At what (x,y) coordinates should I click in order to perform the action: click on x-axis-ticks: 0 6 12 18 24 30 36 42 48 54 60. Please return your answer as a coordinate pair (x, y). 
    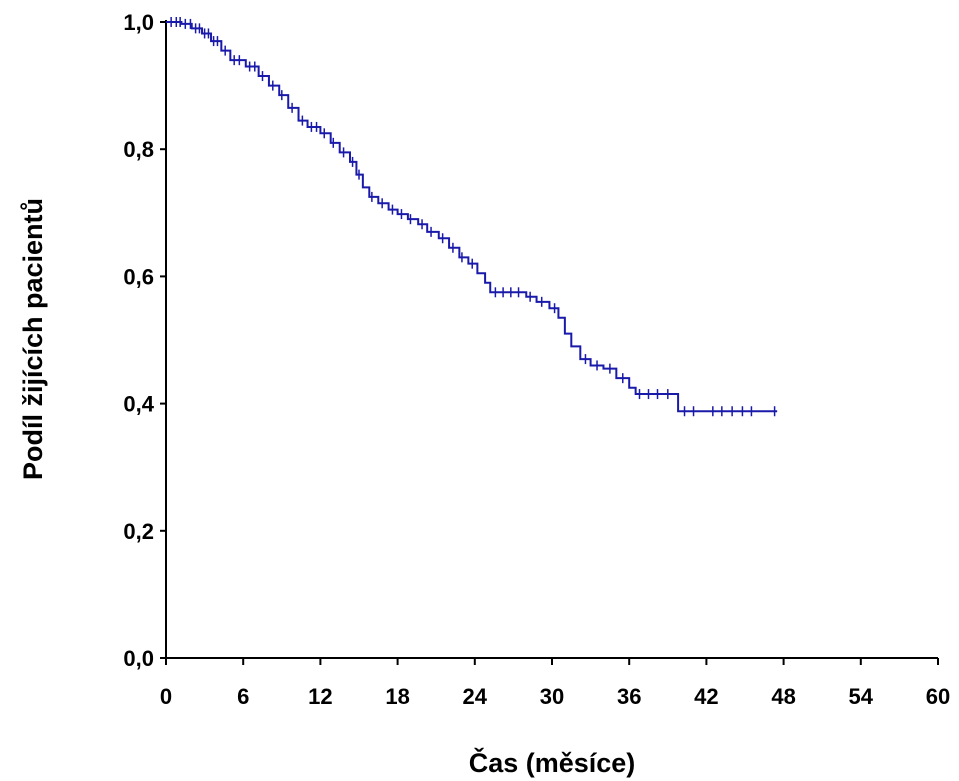
    Looking at the image, I should click on (555, 683).